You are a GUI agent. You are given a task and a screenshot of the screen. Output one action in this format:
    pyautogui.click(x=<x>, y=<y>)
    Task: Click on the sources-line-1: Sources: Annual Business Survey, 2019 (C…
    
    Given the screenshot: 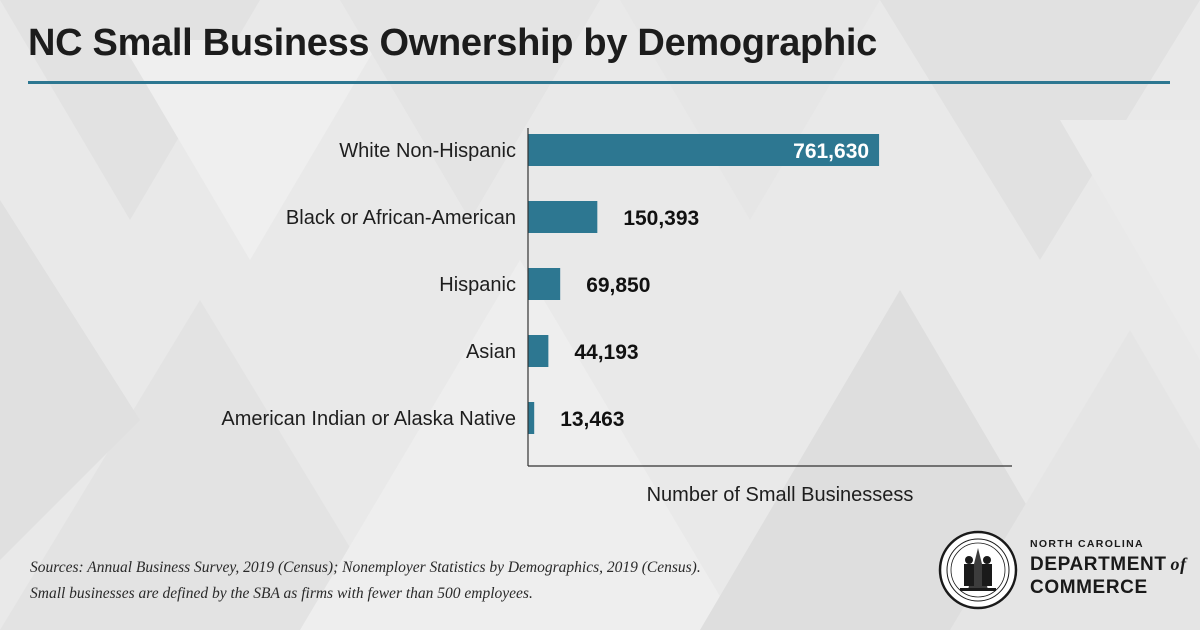 What is the action you would take?
    pyautogui.click(x=365, y=567)
    